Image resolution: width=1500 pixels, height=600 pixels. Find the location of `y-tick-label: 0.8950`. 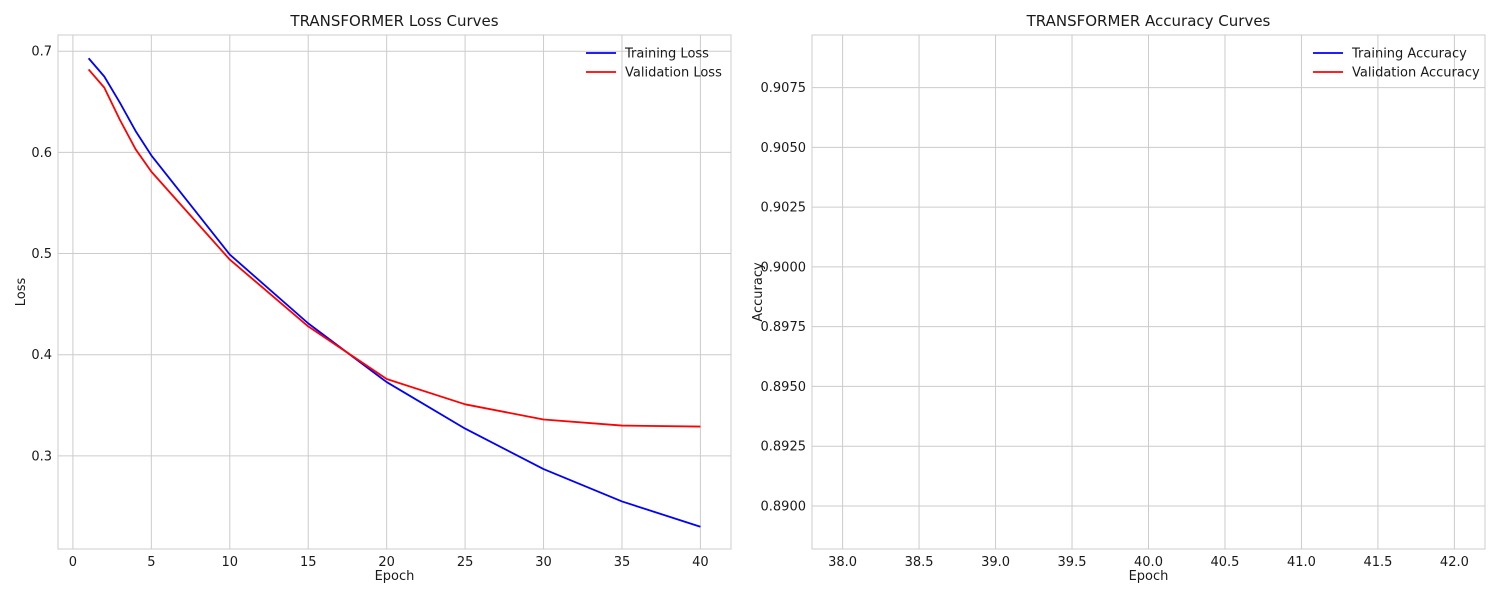

y-tick-label: 0.8950 is located at coordinates (784, 387).